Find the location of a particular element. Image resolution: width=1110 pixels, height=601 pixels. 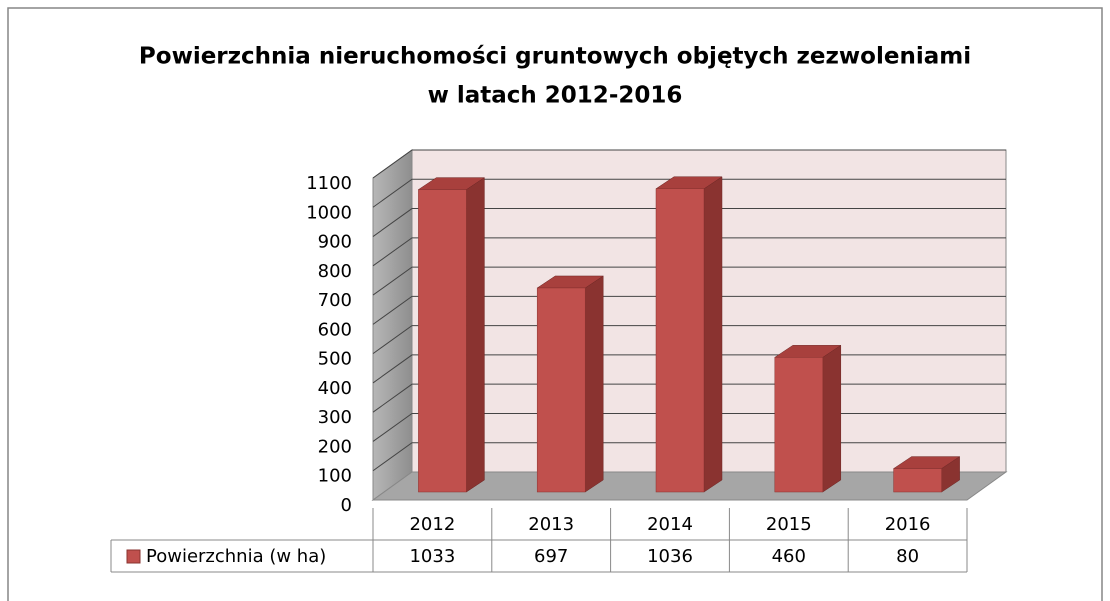

x-tick-label: 2012 is located at coordinates (432, 524).